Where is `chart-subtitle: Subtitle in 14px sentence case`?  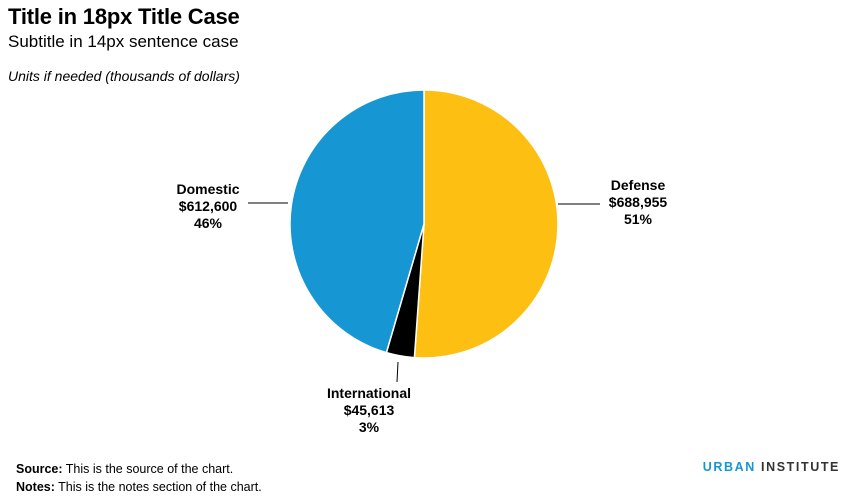 chart-subtitle: Subtitle in 14px sentence case is located at coordinates (123, 41).